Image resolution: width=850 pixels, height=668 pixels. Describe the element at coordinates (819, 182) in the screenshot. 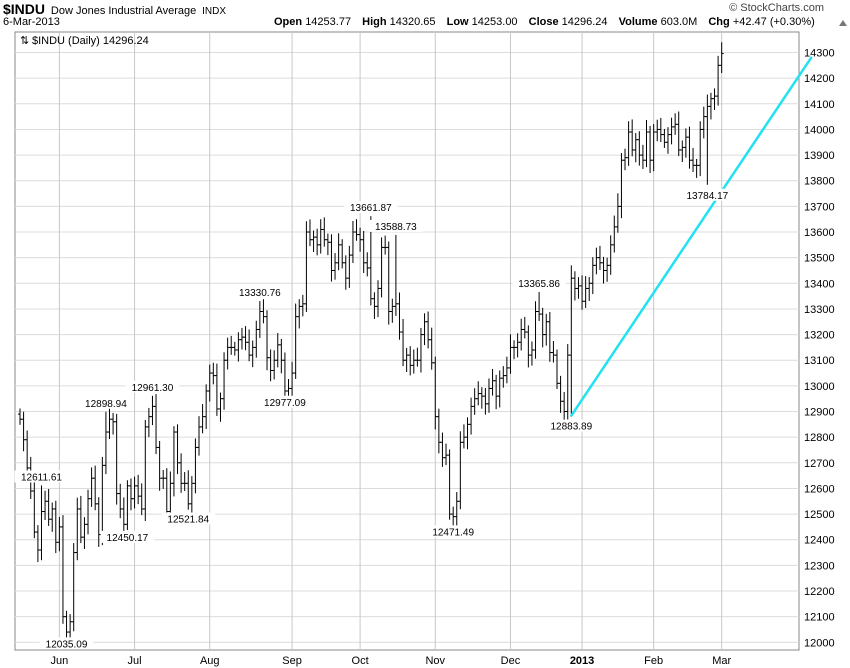

I see `y-tick-label: 13800` at that location.